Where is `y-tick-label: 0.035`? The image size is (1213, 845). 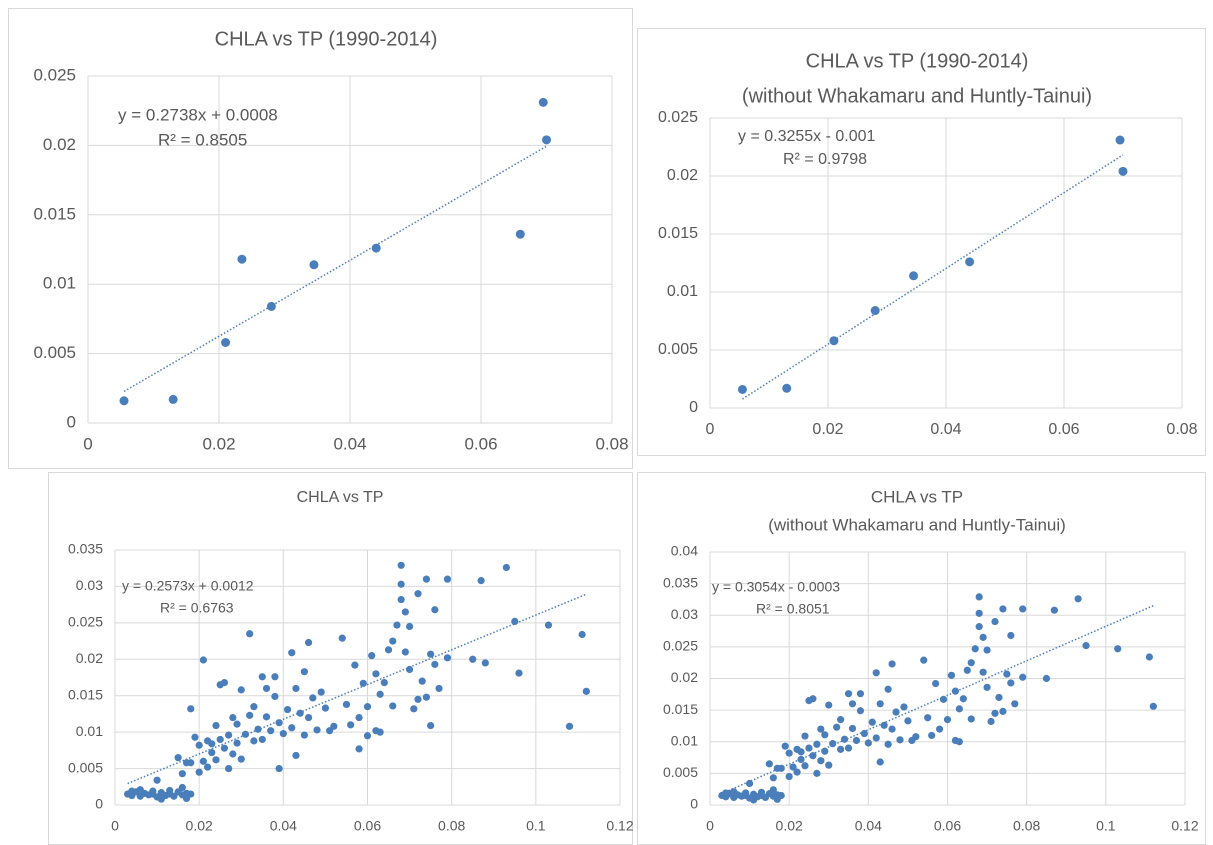
y-tick-label: 0.035 is located at coordinates (680, 582).